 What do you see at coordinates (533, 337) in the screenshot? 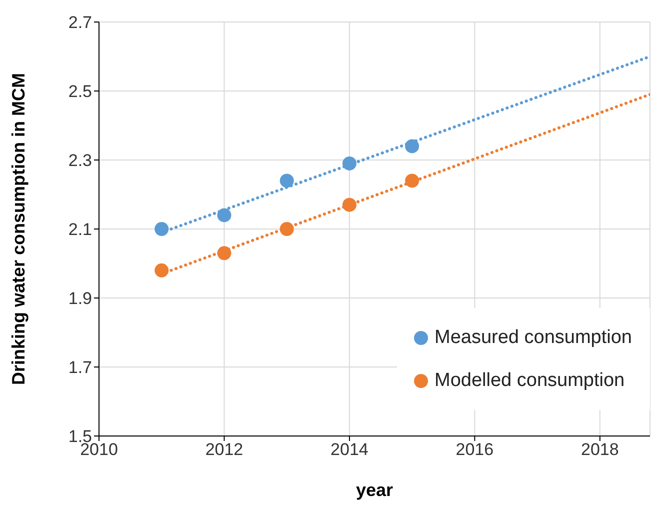
I see `legend-label: Measured consumption` at bounding box center [533, 337].